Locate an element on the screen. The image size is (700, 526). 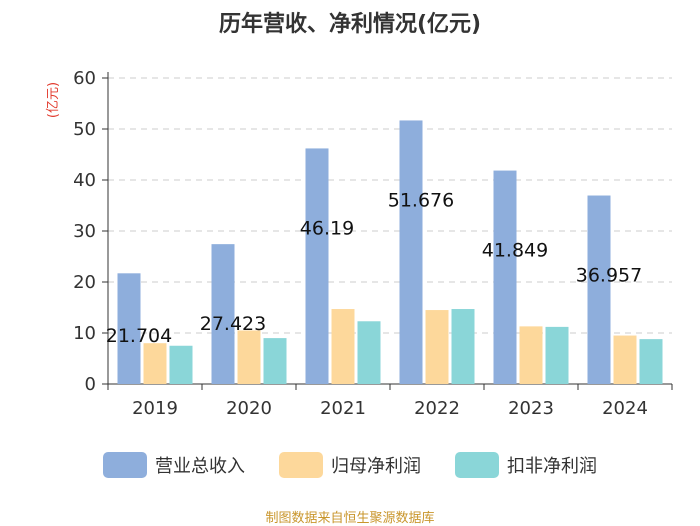
y-tick-label: 40 is located at coordinates (84, 180).